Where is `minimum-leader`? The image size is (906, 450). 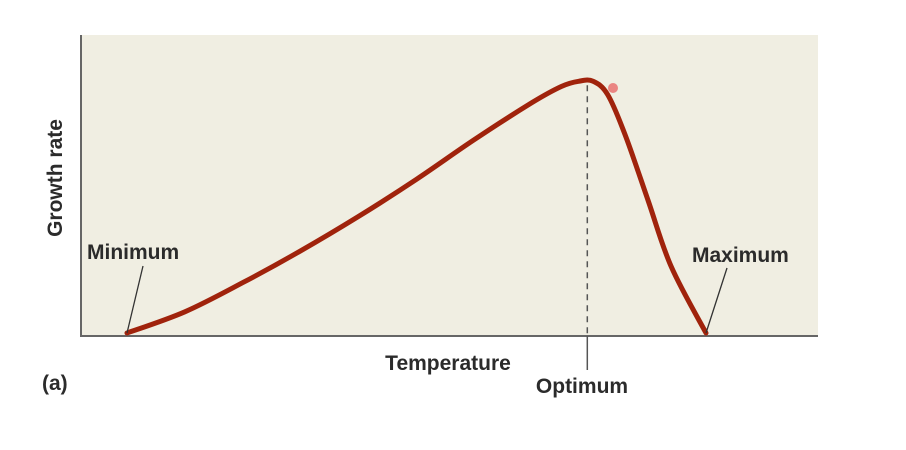
minimum-leader is located at coordinates (135, 299).